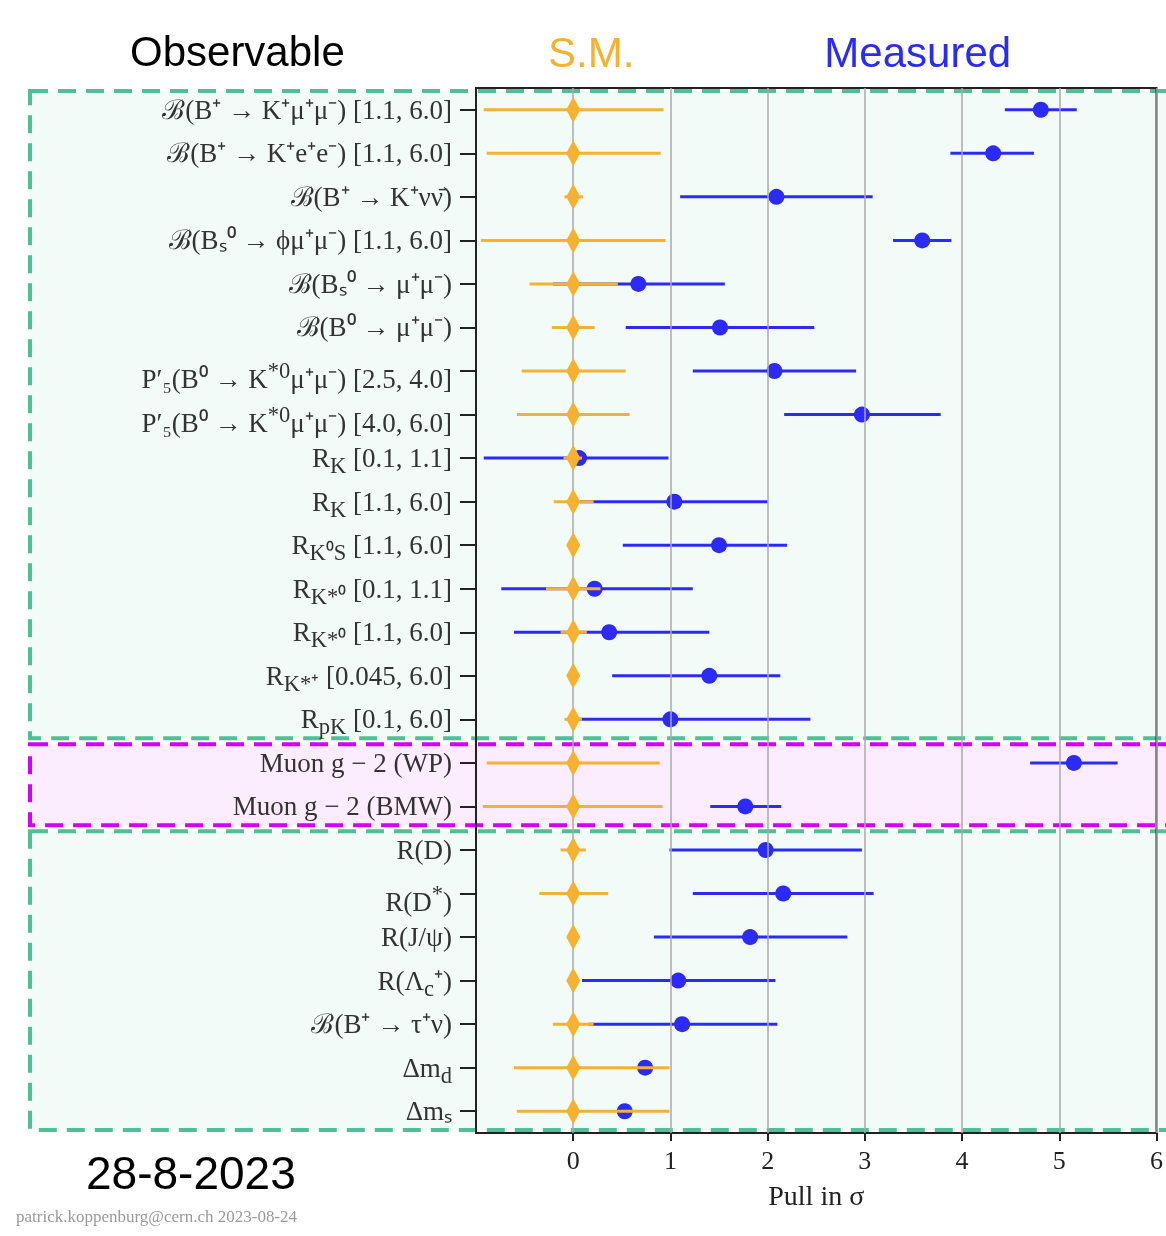  I want to click on series-label: S.M., so click(591, 52).